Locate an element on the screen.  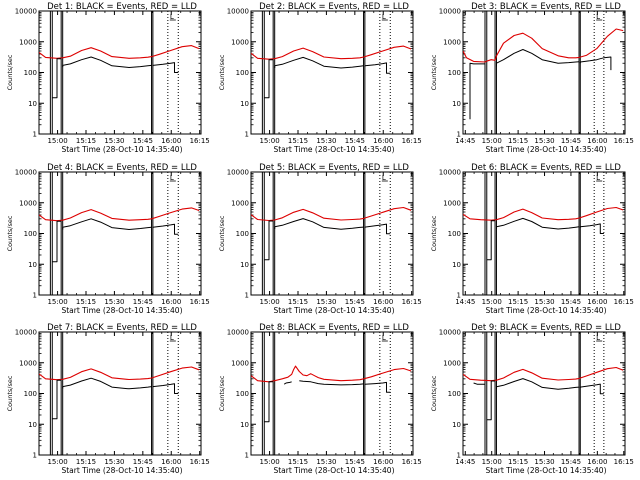
panel-title: Det 6: BLACK = Events, RED = LLD is located at coordinates (546, 168).